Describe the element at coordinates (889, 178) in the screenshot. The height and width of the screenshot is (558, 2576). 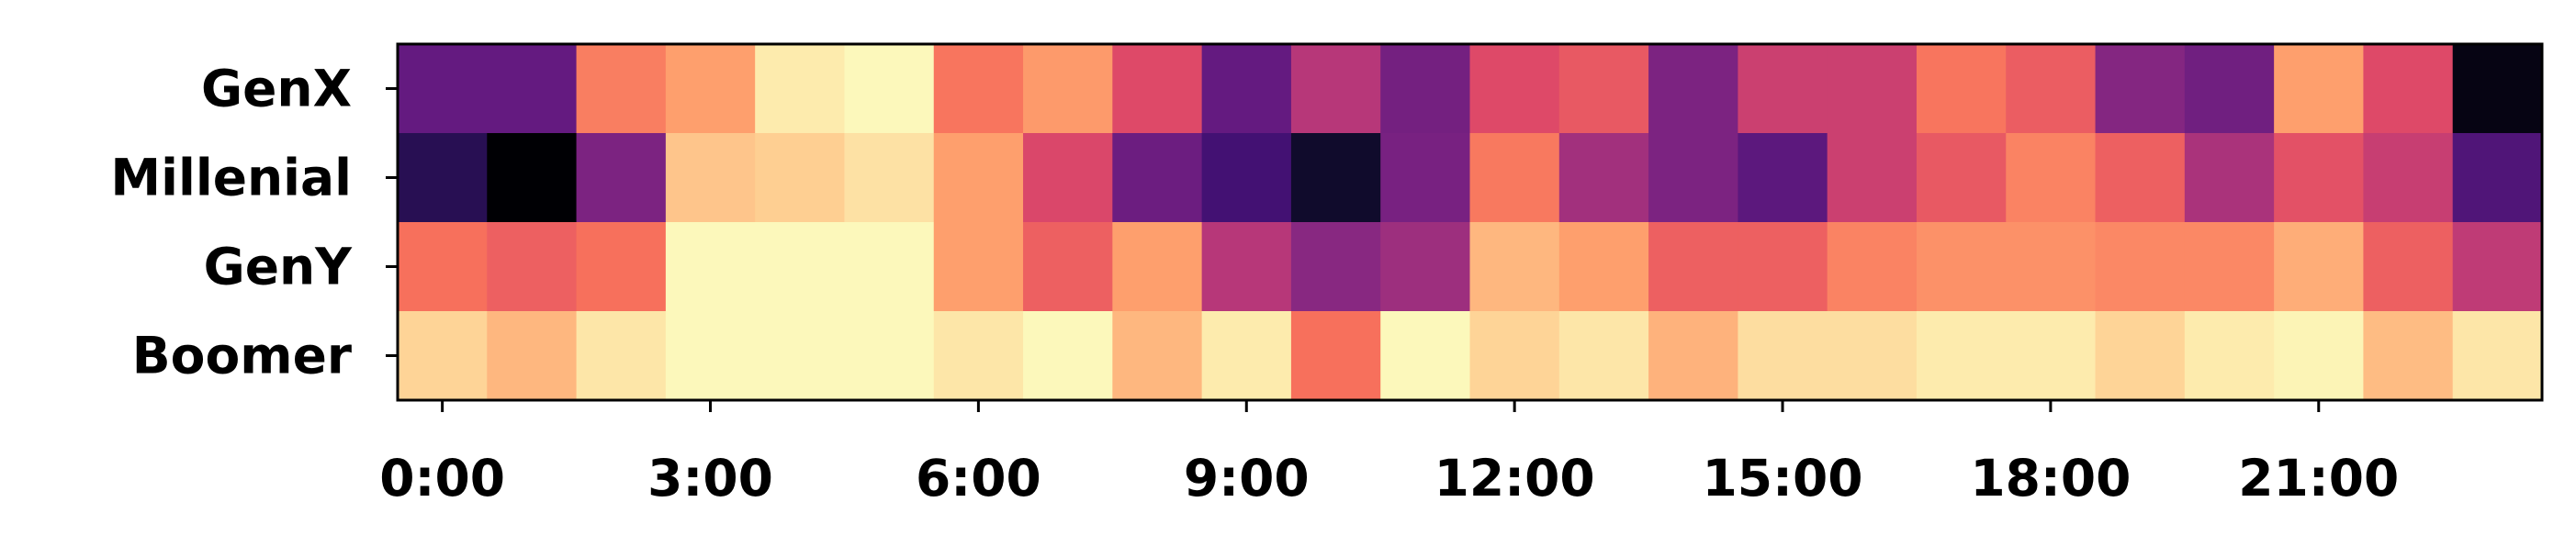
I see `heatmap-cell-millenial-h5` at that location.